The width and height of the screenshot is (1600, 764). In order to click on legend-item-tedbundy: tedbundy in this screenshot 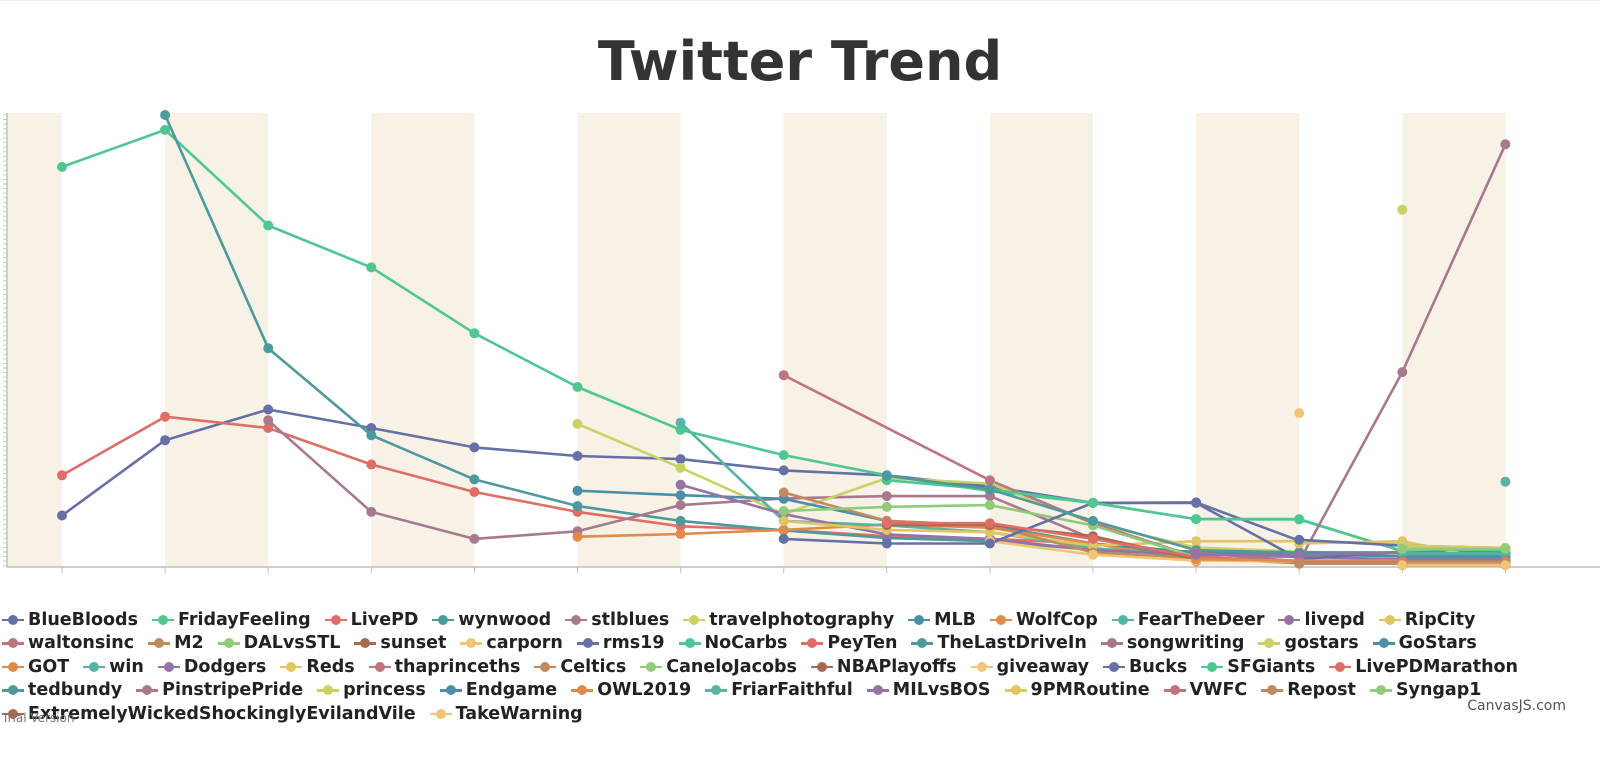, I will do `click(62, 690)`.